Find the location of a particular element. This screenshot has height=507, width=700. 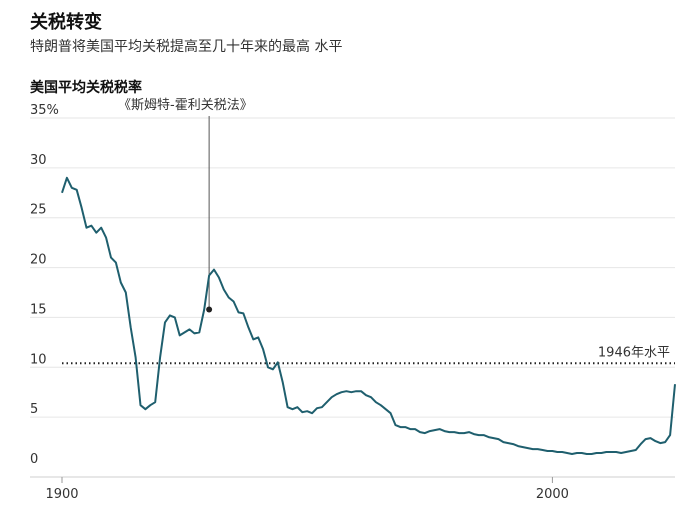

y-tick-label: 0 is located at coordinates (34, 459).